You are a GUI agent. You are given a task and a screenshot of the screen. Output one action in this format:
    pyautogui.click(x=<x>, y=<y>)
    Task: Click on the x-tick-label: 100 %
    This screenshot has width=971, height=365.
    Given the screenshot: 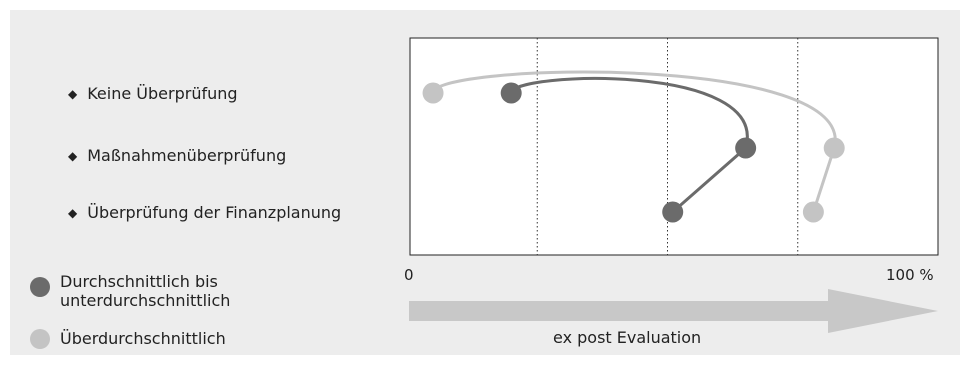 What is the action you would take?
    pyautogui.click(x=910, y=275)
    